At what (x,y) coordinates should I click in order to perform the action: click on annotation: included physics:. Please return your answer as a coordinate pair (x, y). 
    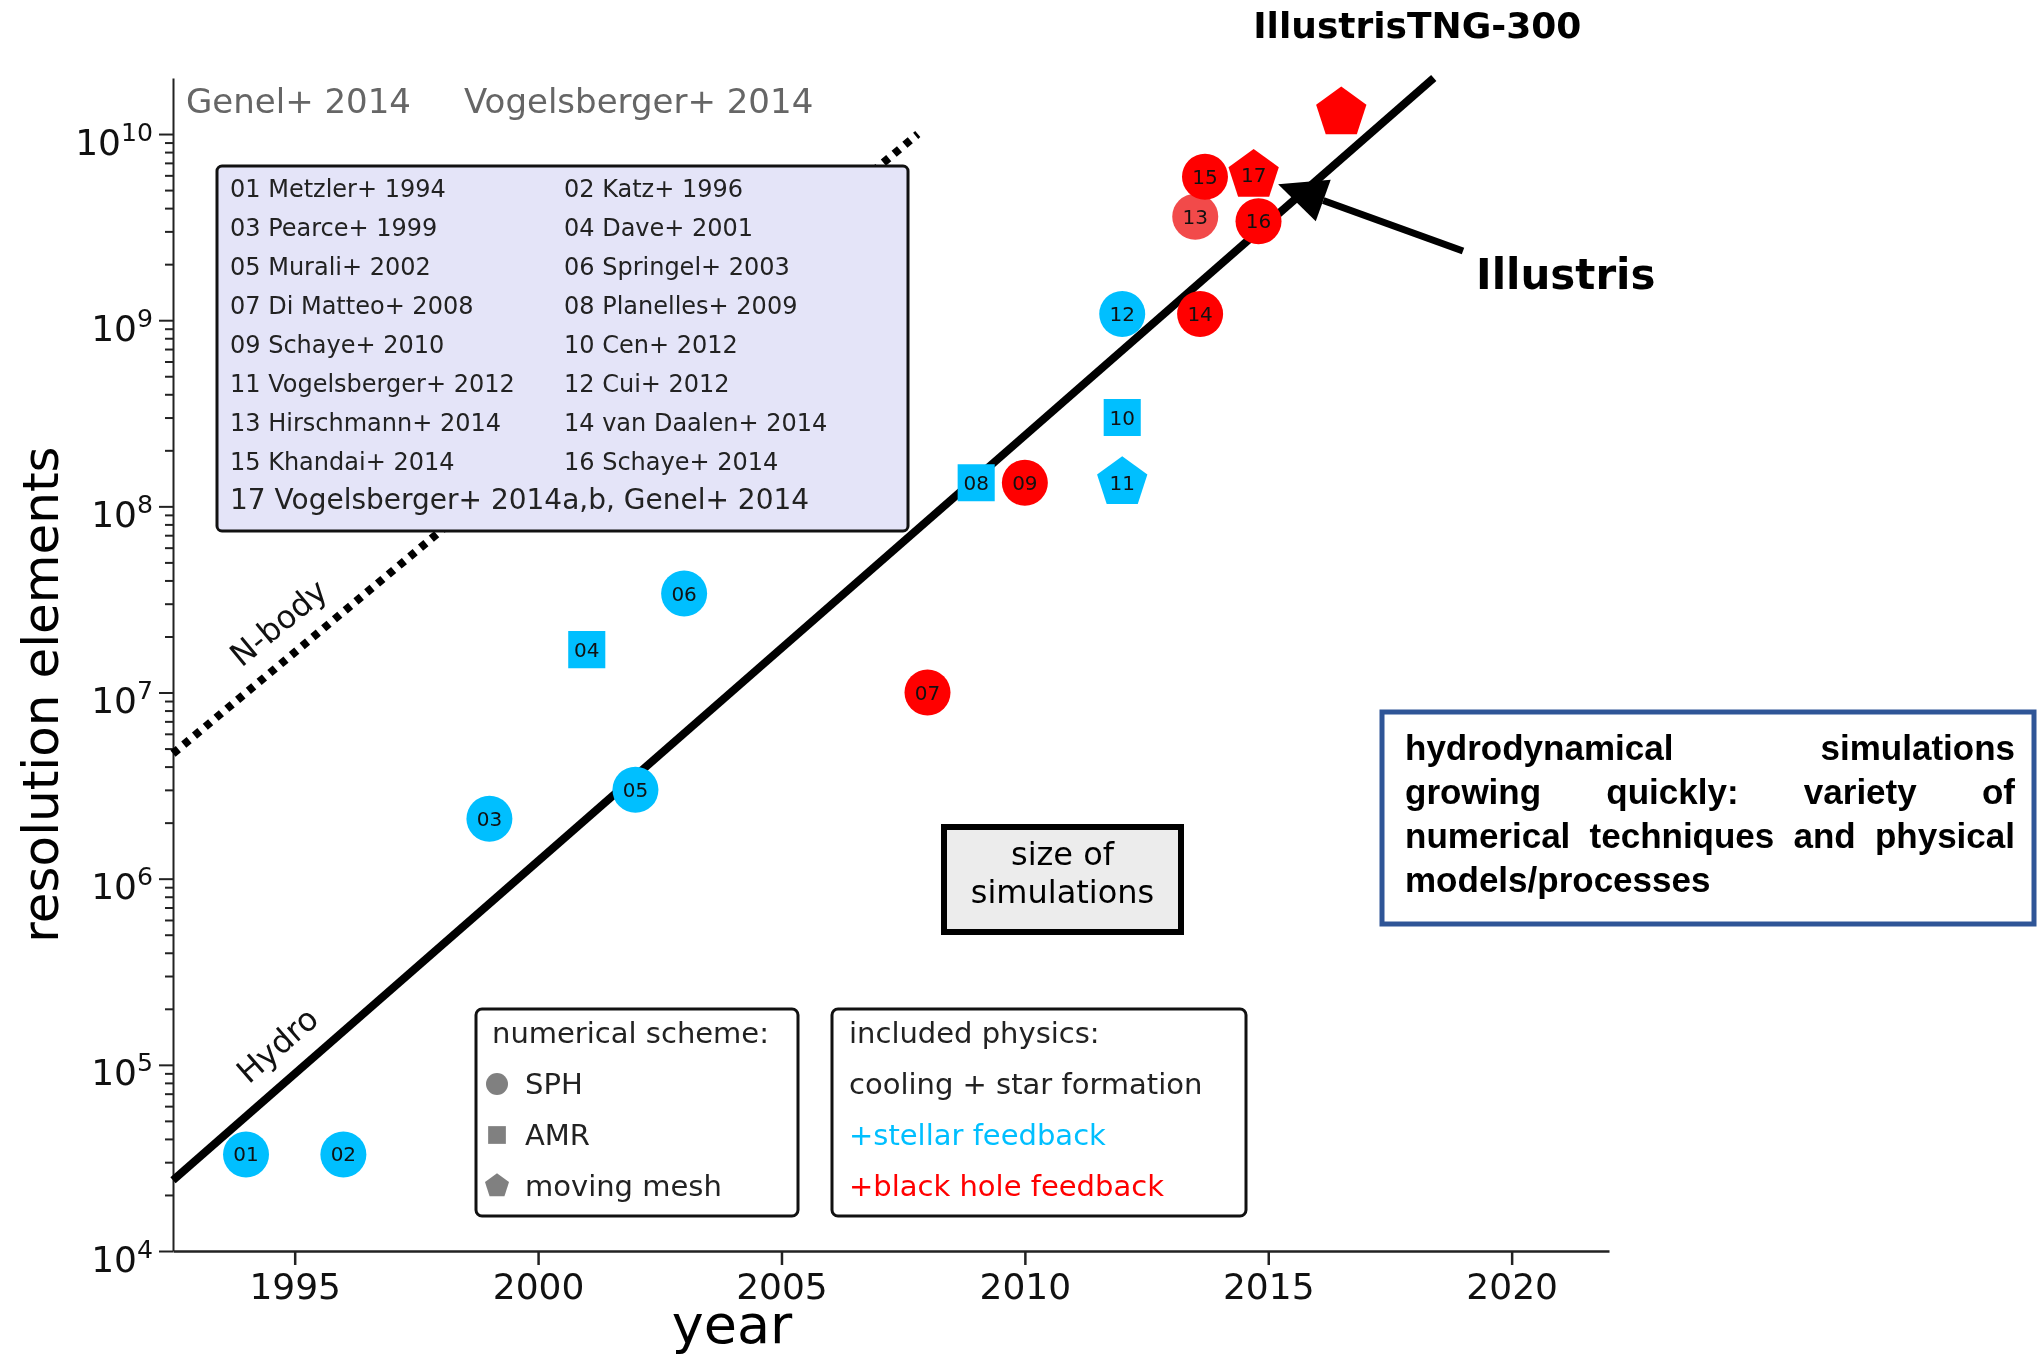
    Looking at the image, I should click on (974, 1033).